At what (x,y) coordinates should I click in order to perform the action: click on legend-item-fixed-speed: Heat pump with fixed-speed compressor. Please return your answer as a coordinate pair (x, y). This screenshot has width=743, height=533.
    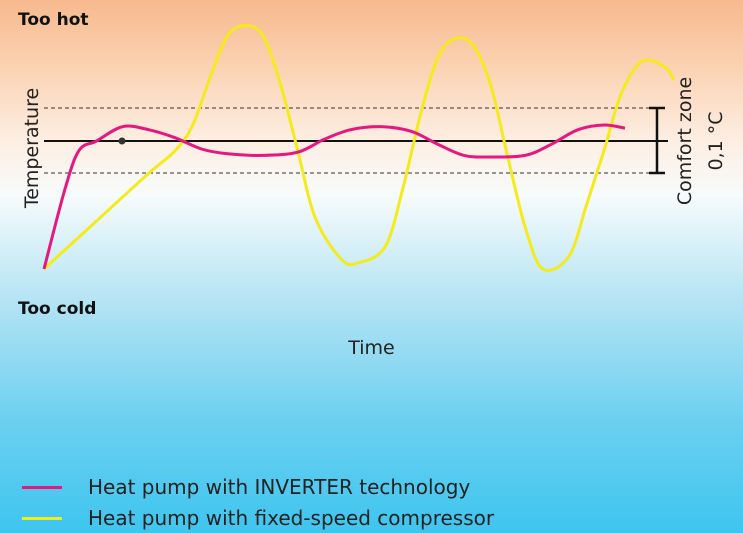
    Looking at the image, I should click on (258, 518).